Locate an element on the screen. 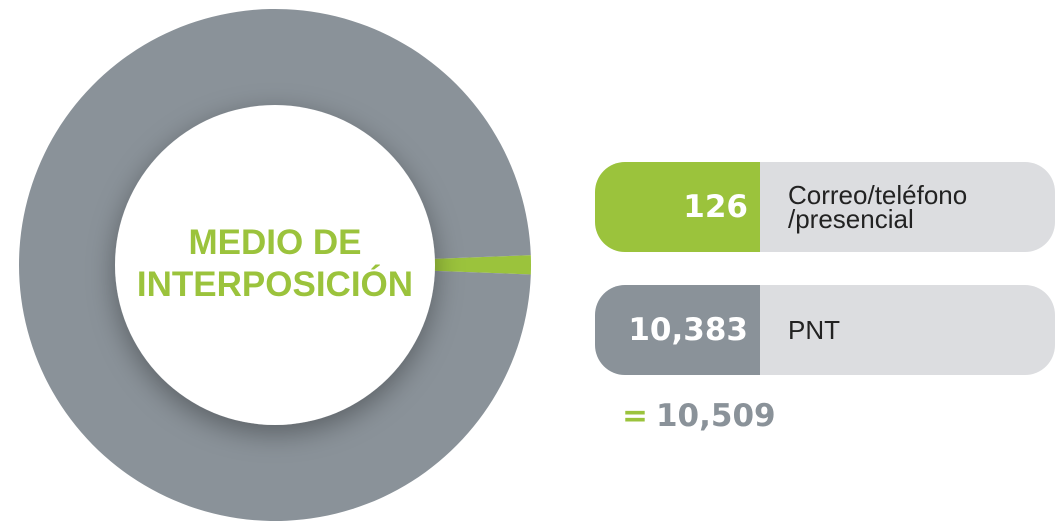  legend-item: 126 Correo/teléfono /presencial is located at coordinates (825, 207).